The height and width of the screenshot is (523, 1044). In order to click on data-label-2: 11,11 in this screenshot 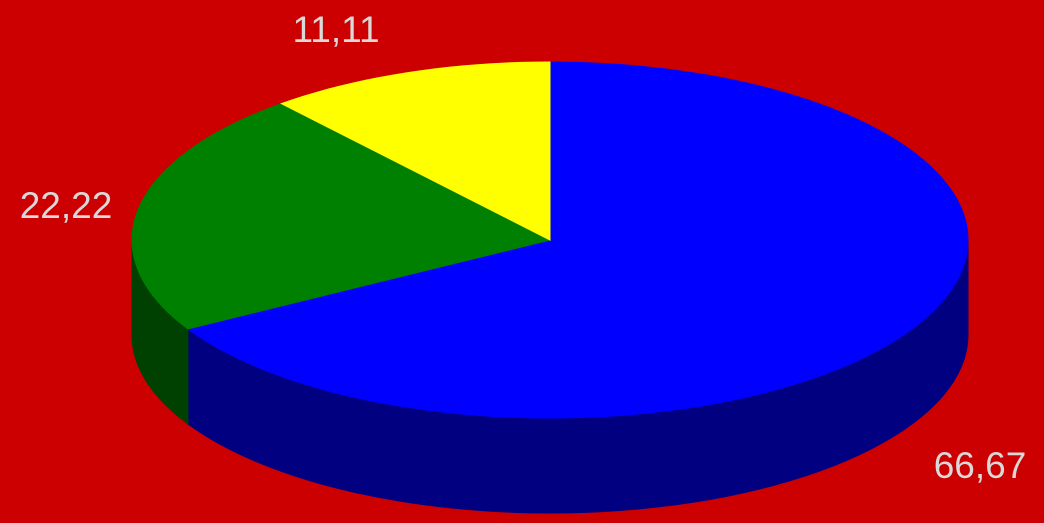, I will do `click(335, 29)`.